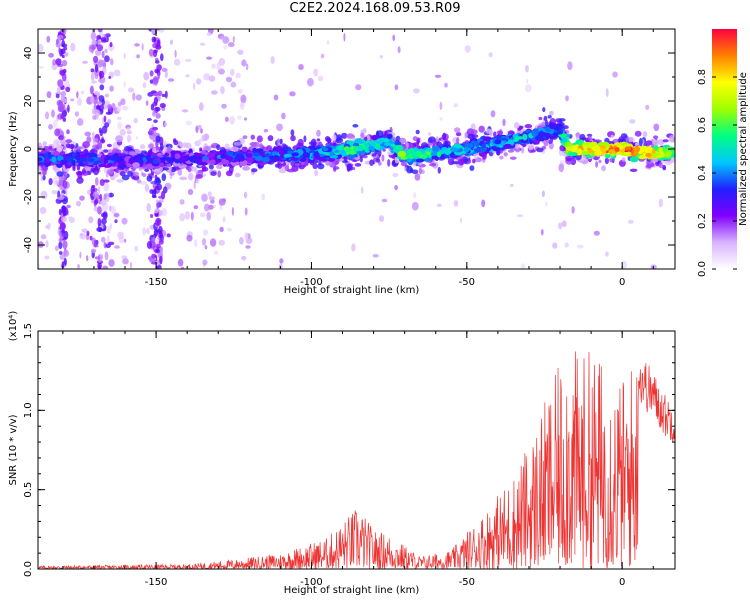 Image resolution: width=750 pixels, height=600 pixels. Describe the element at coordinates (622, 282) in the screenshot. I see `x-tick-label: 0` at that location.